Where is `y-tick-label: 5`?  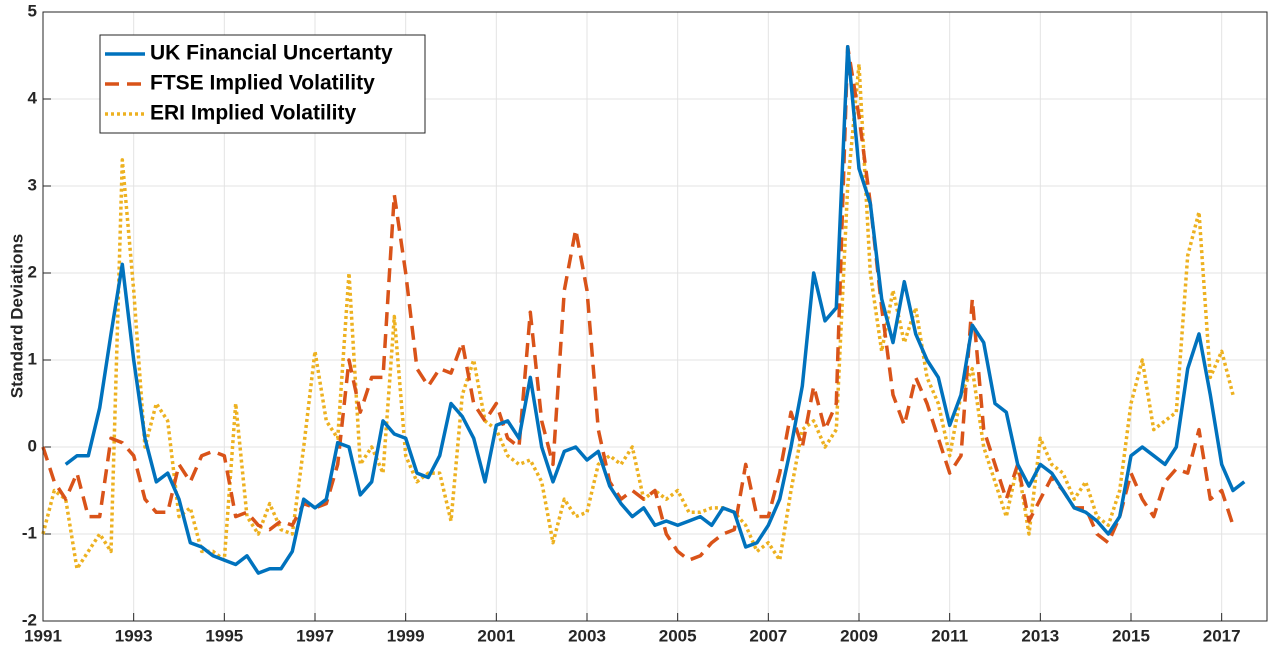 y-tick-label: 5 is located at coordinates (32, 10).